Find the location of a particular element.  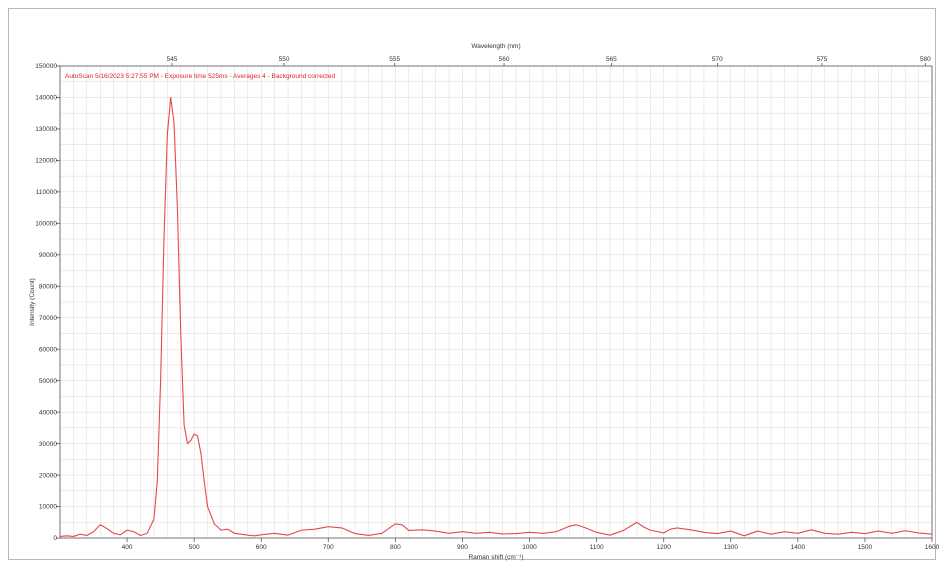

top-x-tick-label: 560 is located at coordinates (504, 59).